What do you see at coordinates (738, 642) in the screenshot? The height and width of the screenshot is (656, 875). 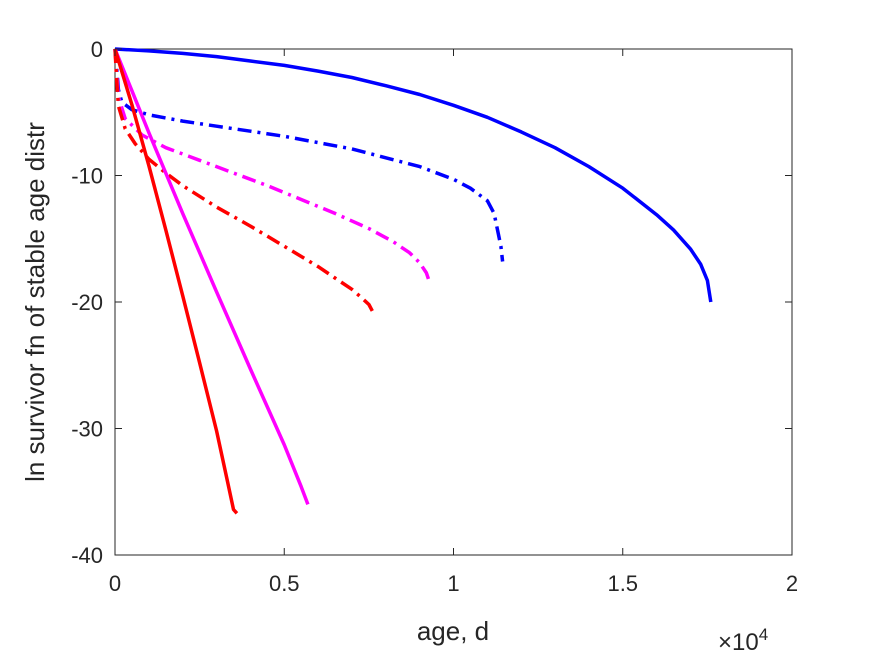 I see `x-axis-multiplier-base: ×10` at bounding box center [738, 642].